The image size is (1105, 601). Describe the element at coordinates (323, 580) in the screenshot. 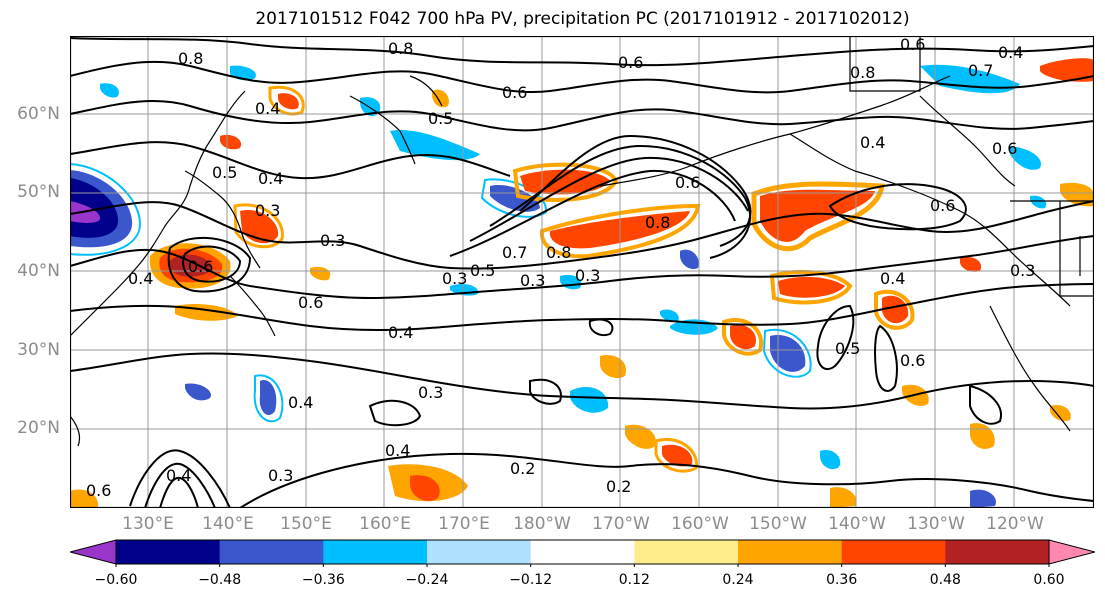

I see `colorbar-tick-label: −0.36` at that location.